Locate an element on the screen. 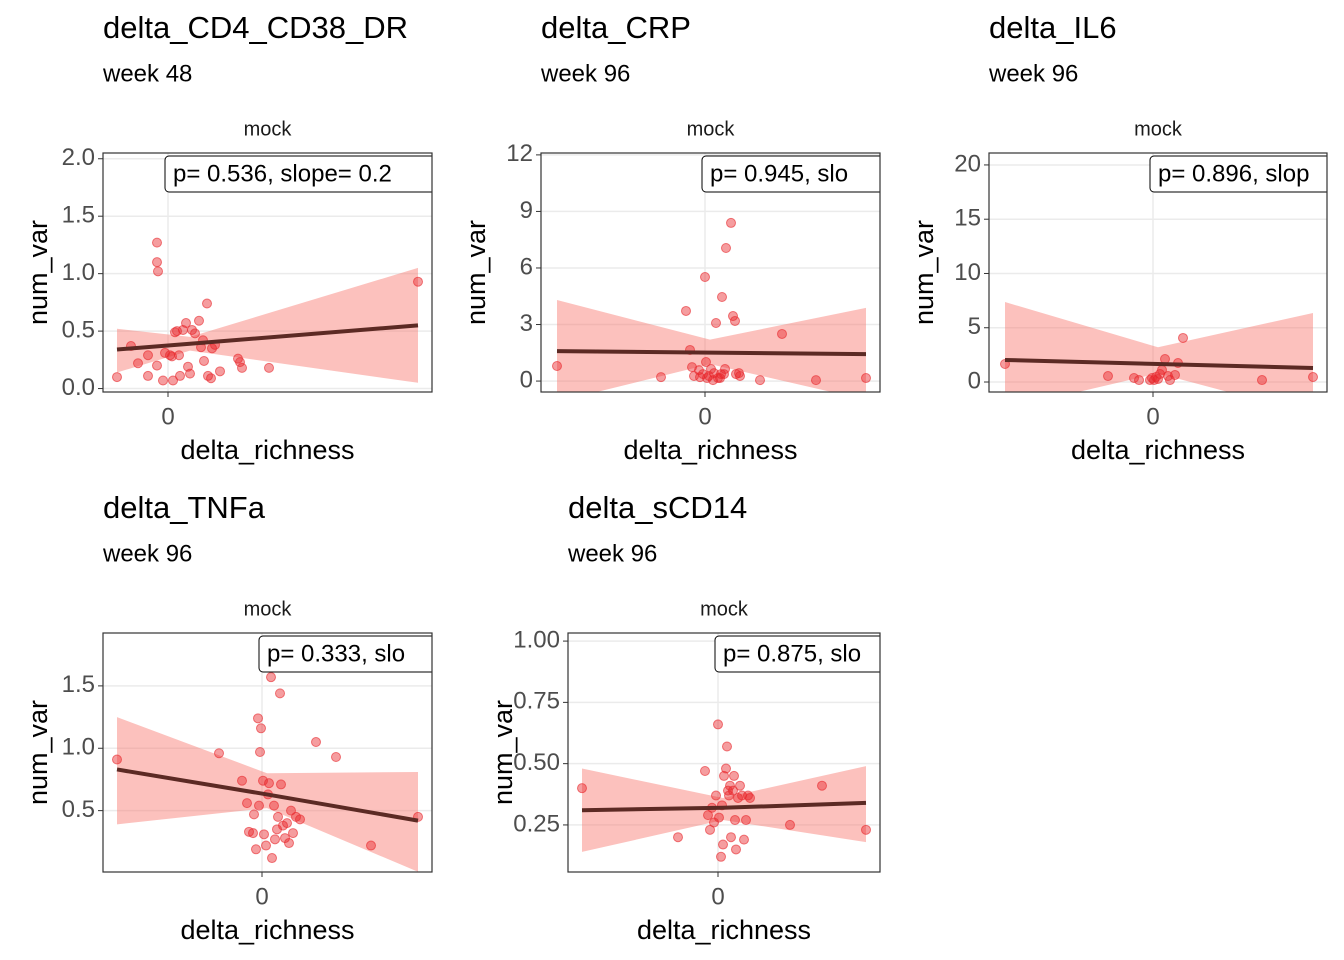 This screenshot has height=960, width=1344. plot-area: p= 0.945, slo is located at coordinates (716, 273).